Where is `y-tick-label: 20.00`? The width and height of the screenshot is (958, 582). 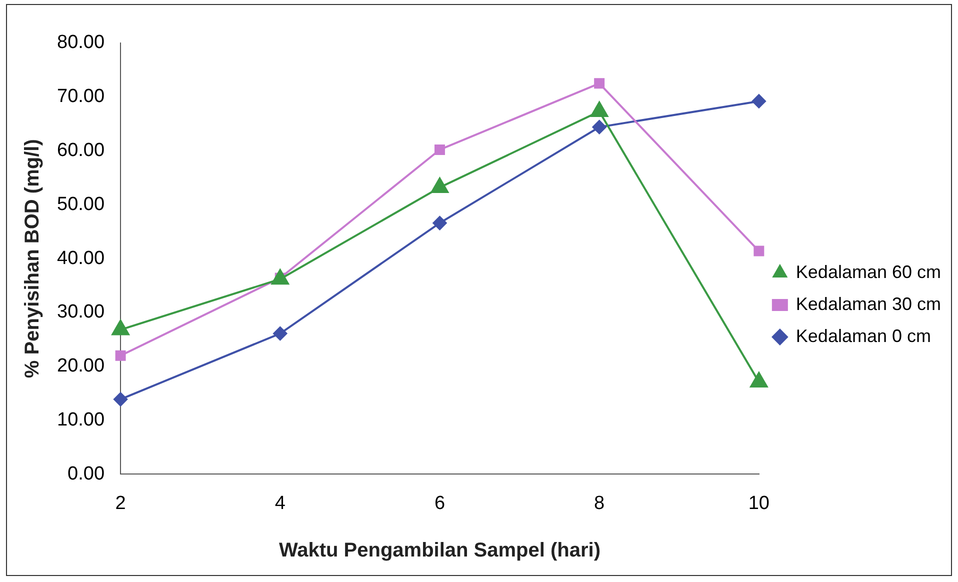
y-tick-label: 20.00 is located at coordinates (81, 366).